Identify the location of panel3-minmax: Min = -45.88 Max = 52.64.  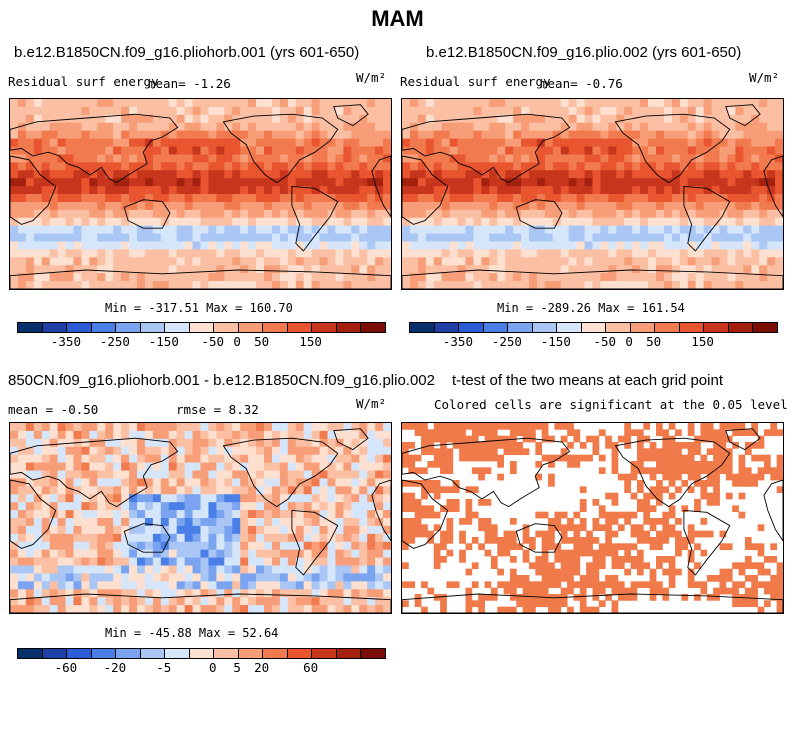
(192, 633).